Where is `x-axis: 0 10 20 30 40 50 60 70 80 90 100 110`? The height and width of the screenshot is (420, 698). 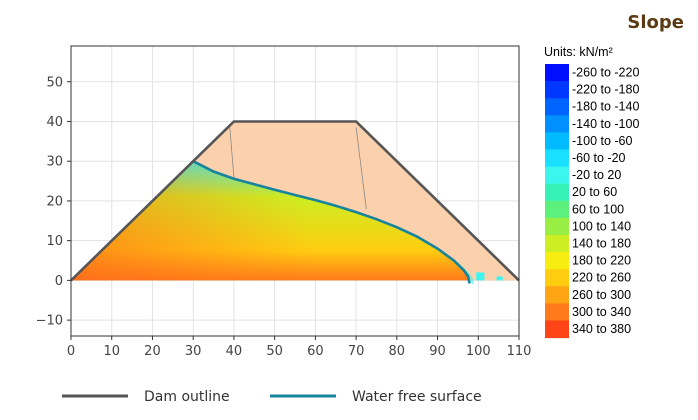 x-axis: 0 10 20 30 40 50 60 70 80 90 100 110 is located at coordinates (299, 347).